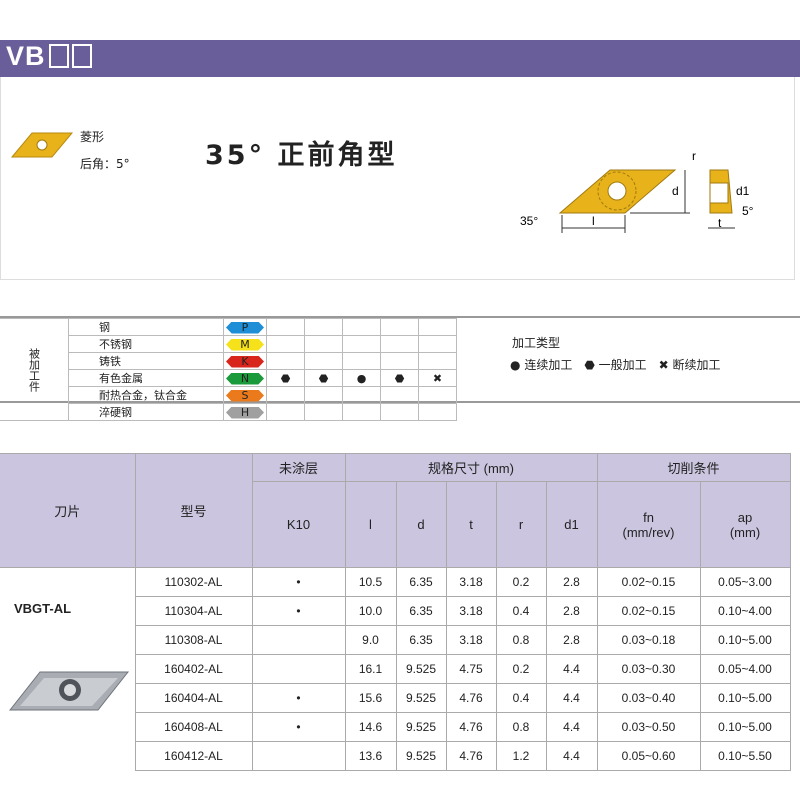  I want to click on continuous-machining-icon: ●, so click(361, 378).